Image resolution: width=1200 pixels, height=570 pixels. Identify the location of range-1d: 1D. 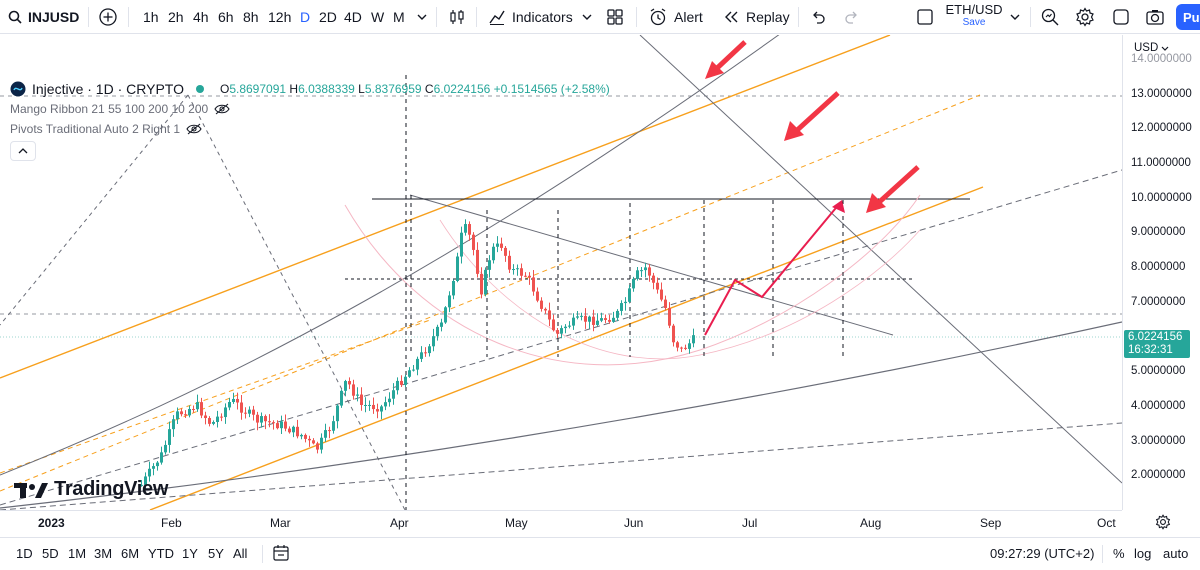
(24, 553).